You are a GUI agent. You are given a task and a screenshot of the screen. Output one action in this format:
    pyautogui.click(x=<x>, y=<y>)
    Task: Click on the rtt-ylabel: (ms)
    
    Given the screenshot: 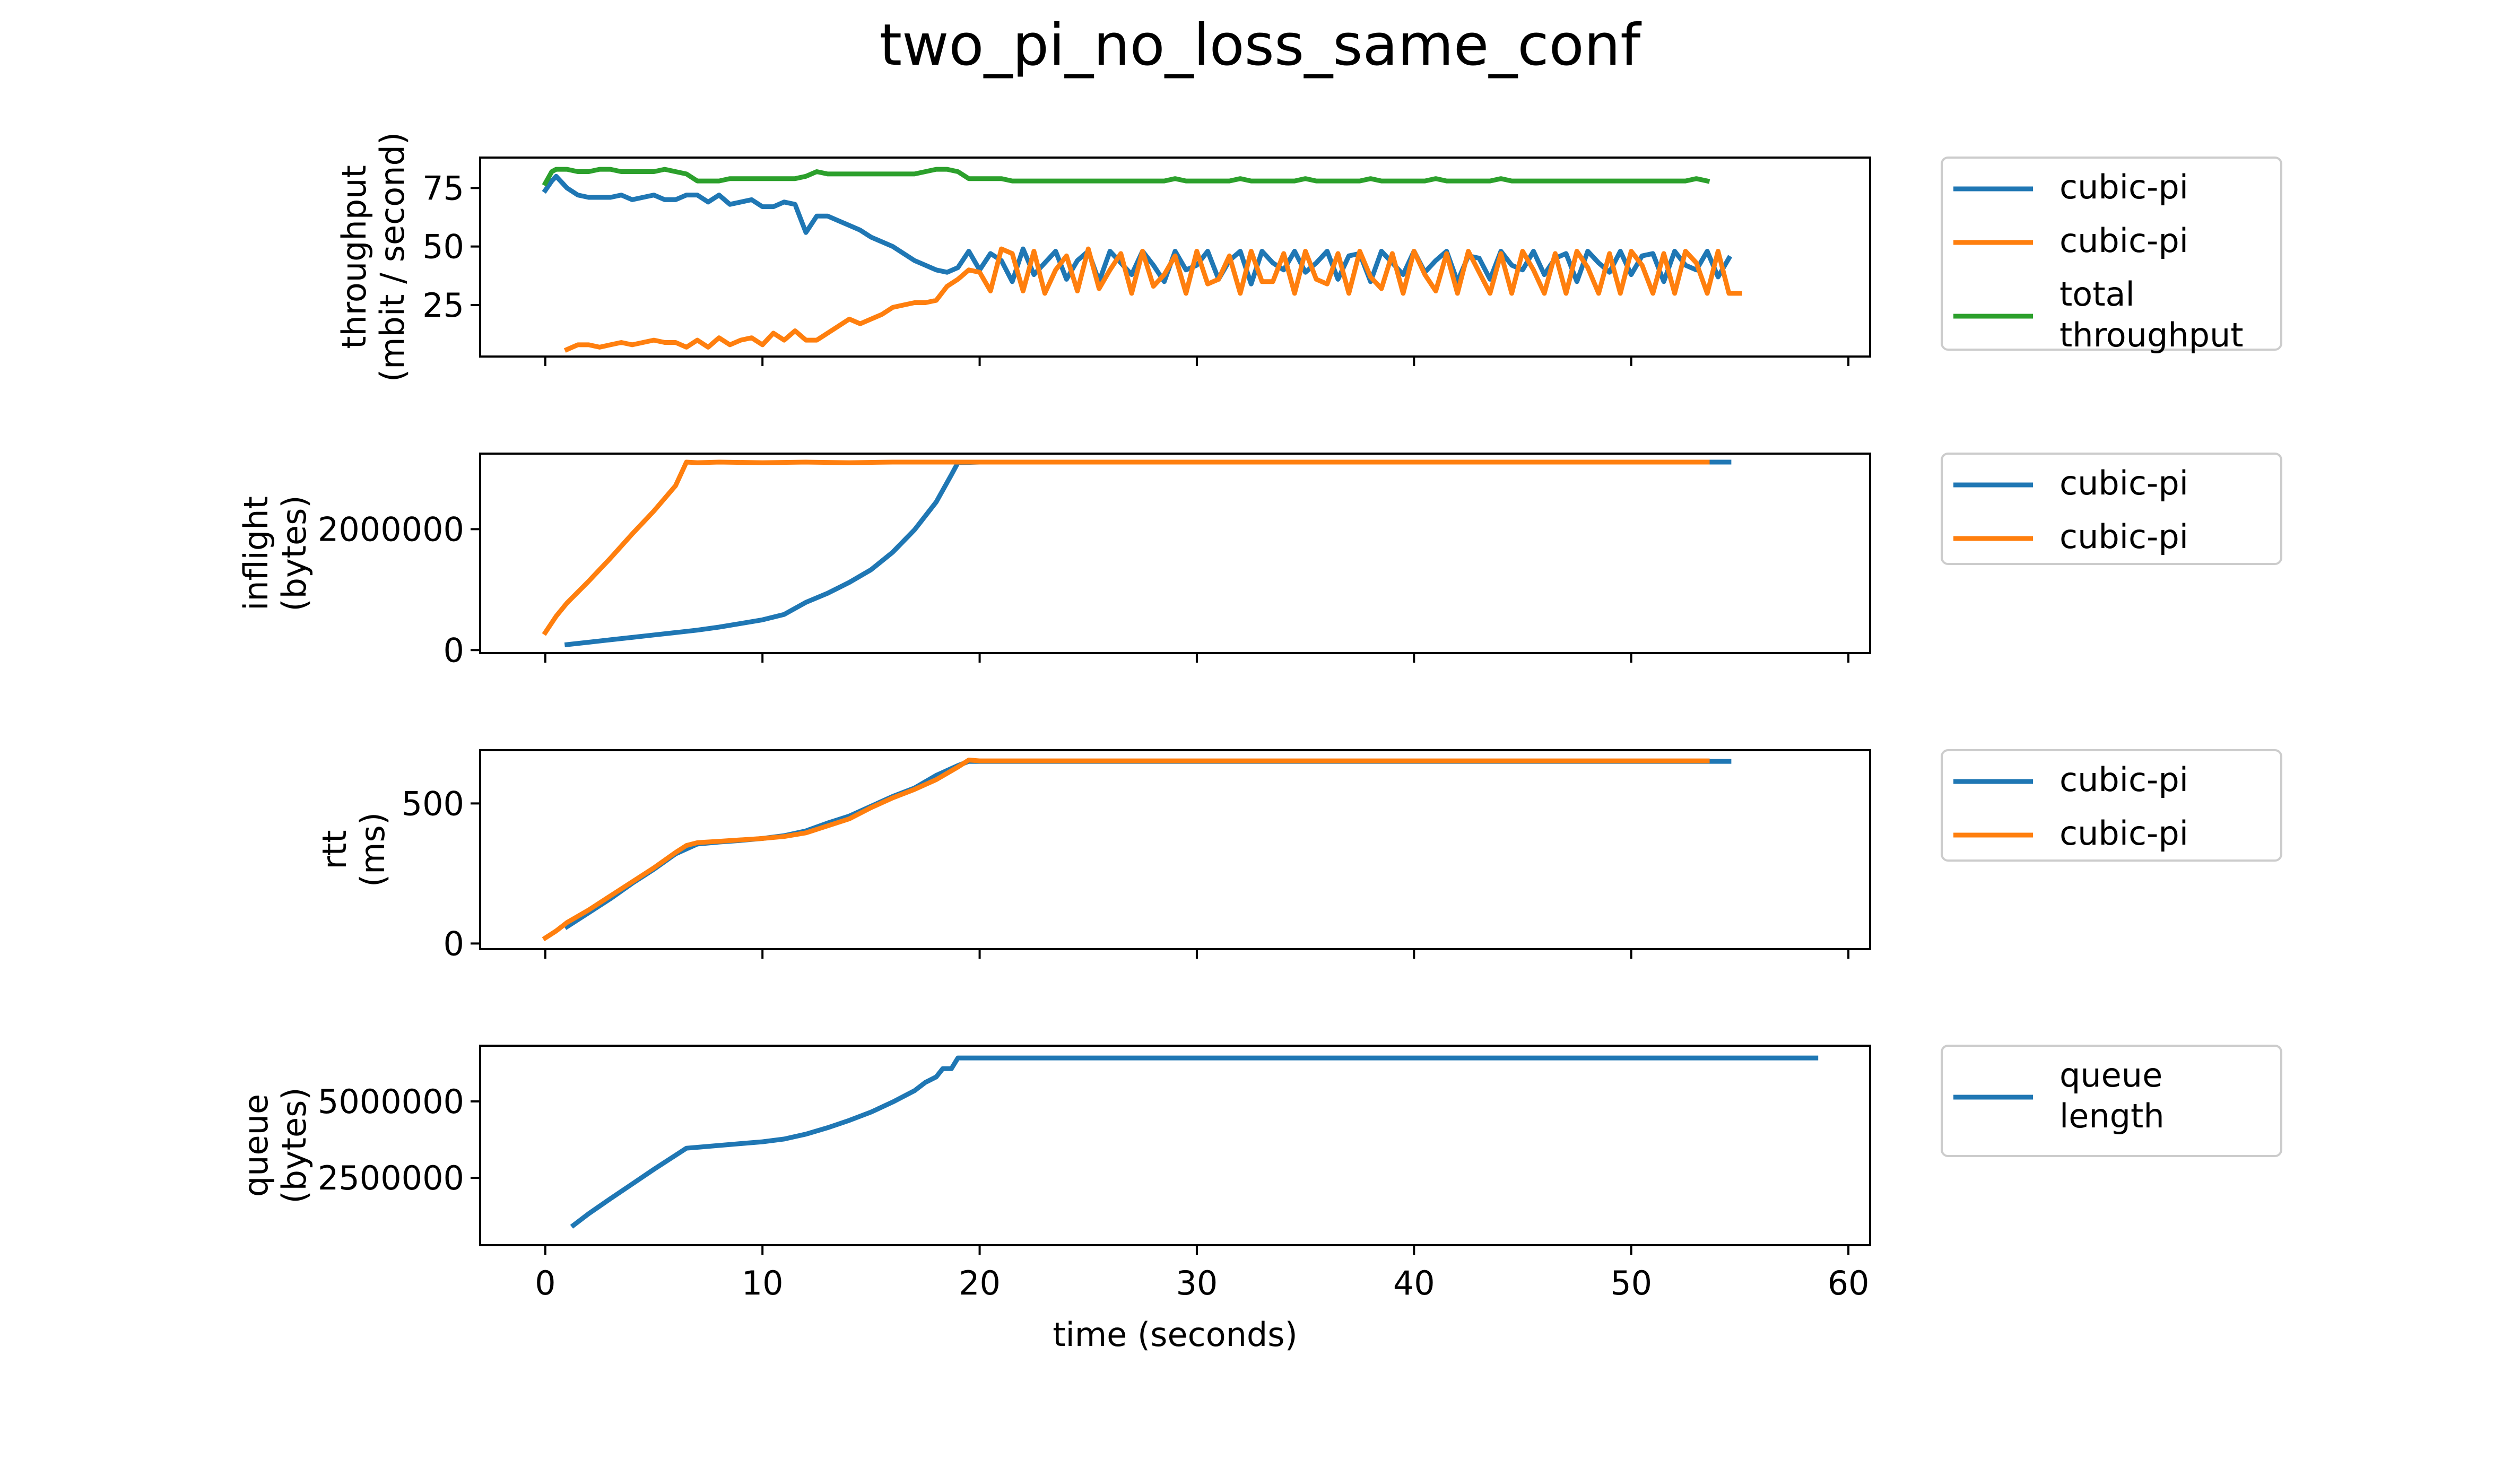 What is the action you would take?
    pyautogui.click(x=373, y=849)
    